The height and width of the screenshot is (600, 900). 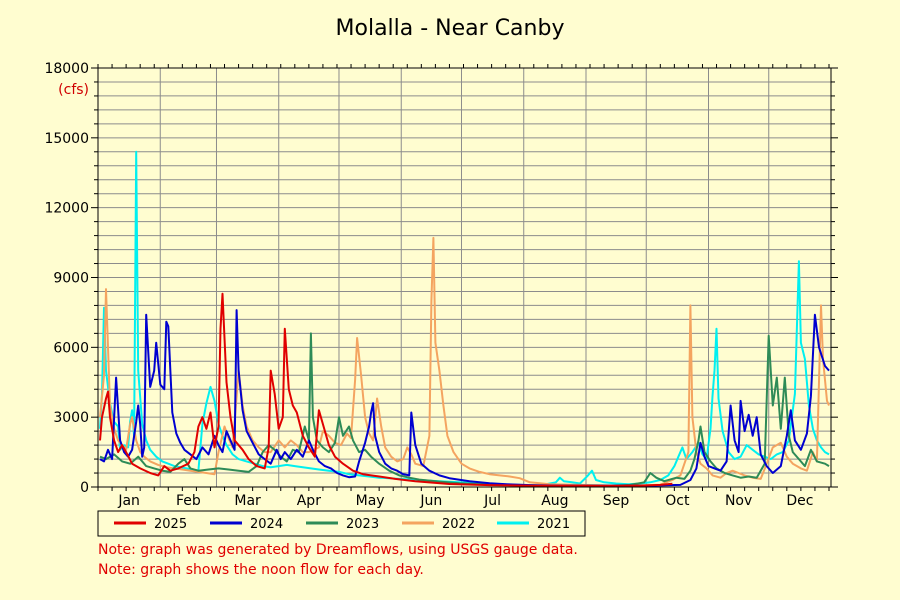 What do you see at coordinates (677, 501) in the screenshot?
I see `x-month-label: Oct` at bounding box center [677, 501].